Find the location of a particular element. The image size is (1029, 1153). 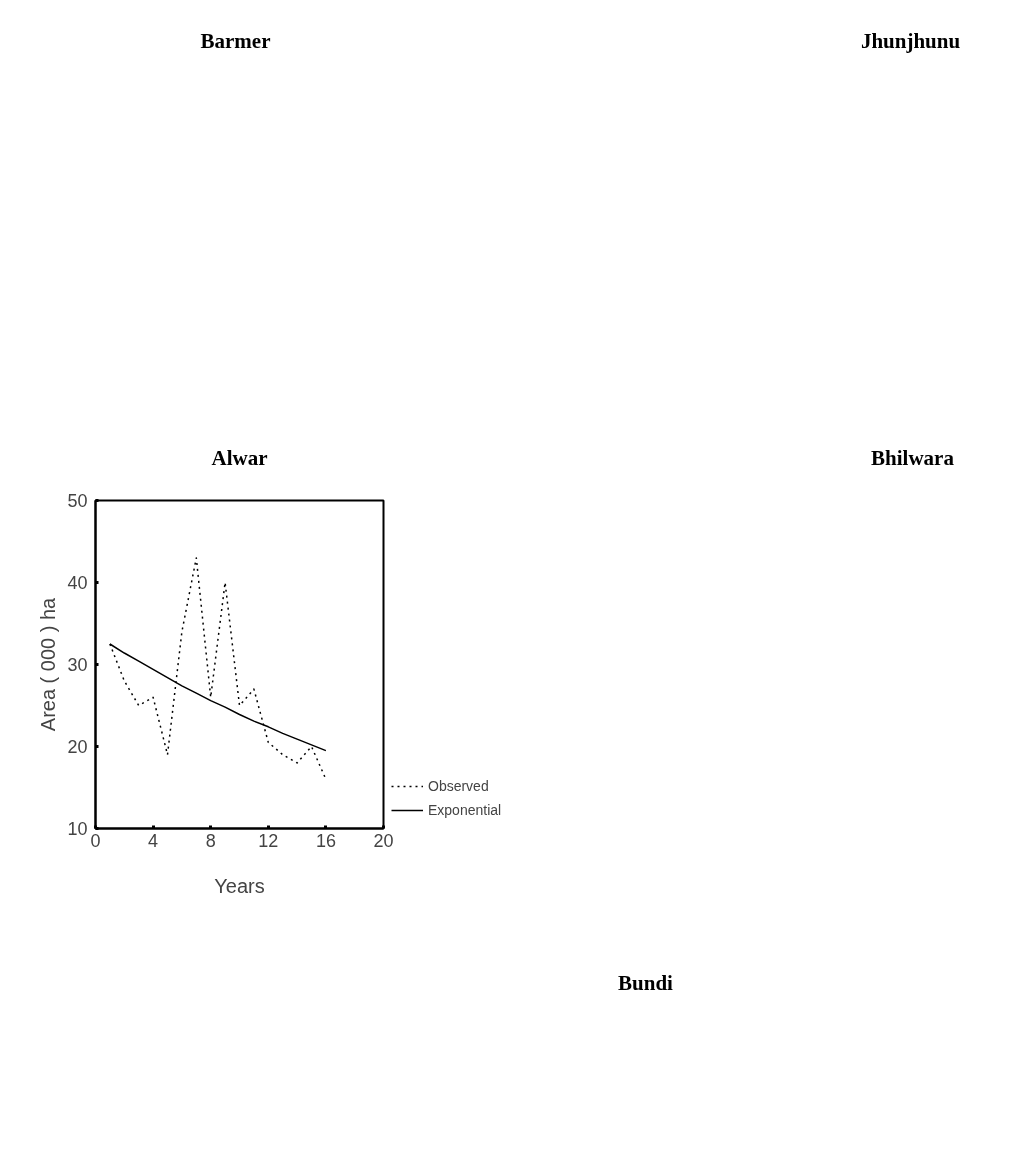

x-tick-label: 8 is located at coordinates (210, 840).